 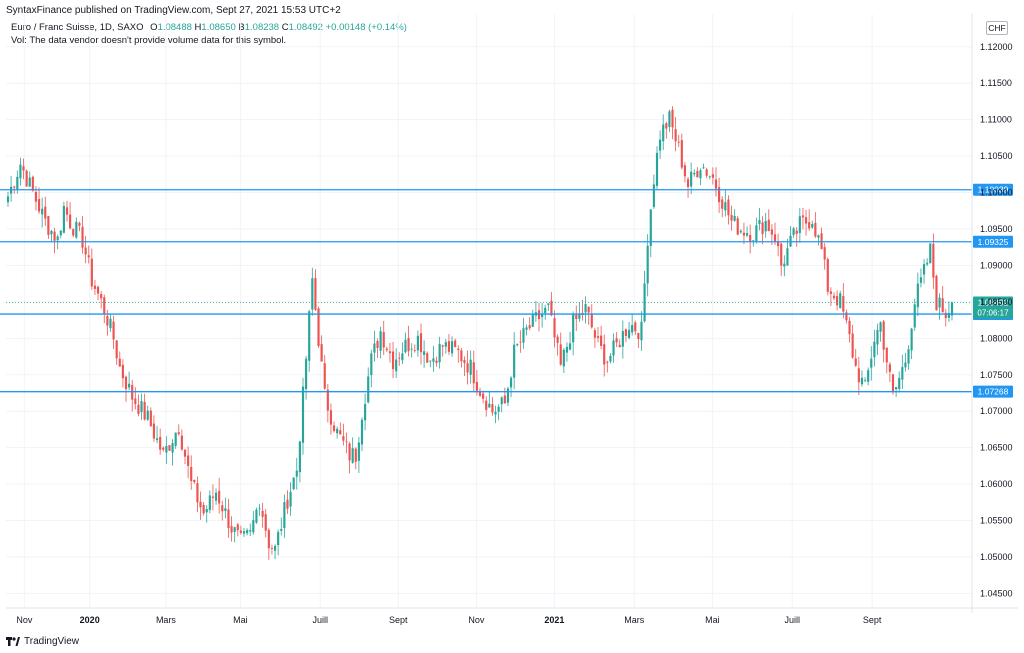 What do you see at coordinates (154, 27) in the screenshot?
I see `open-label: O` at bounding box center [154, 27].